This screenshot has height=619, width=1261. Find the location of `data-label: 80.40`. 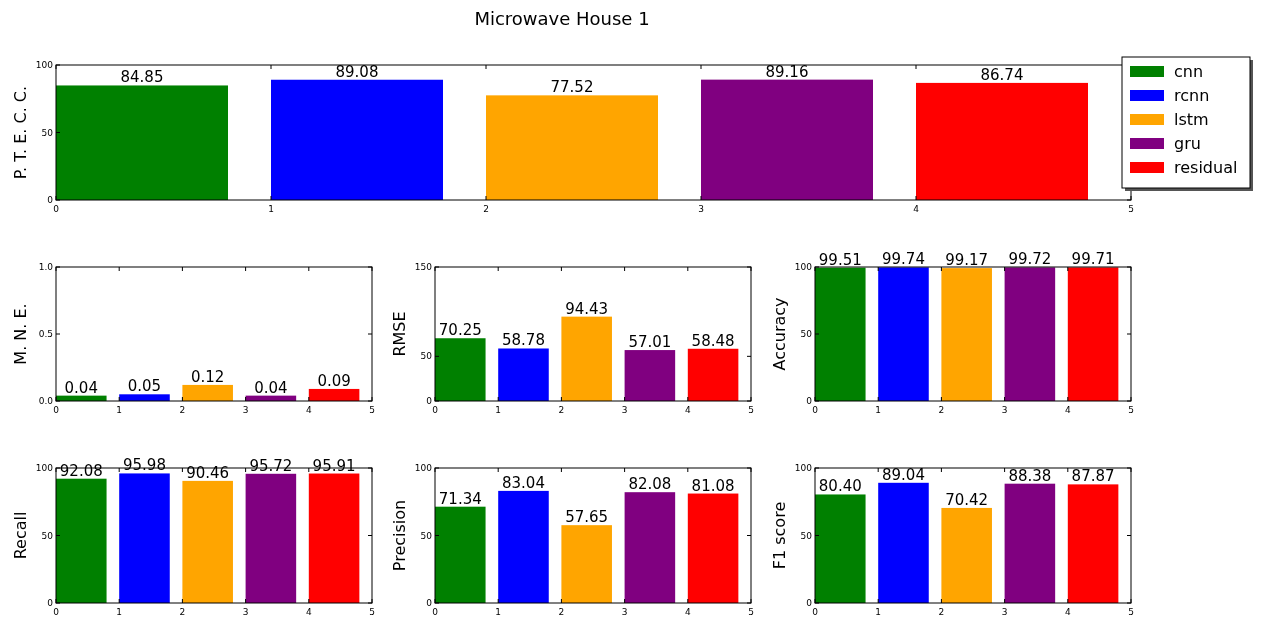

data-label: 80.40 is located at coordinates (840, 486).